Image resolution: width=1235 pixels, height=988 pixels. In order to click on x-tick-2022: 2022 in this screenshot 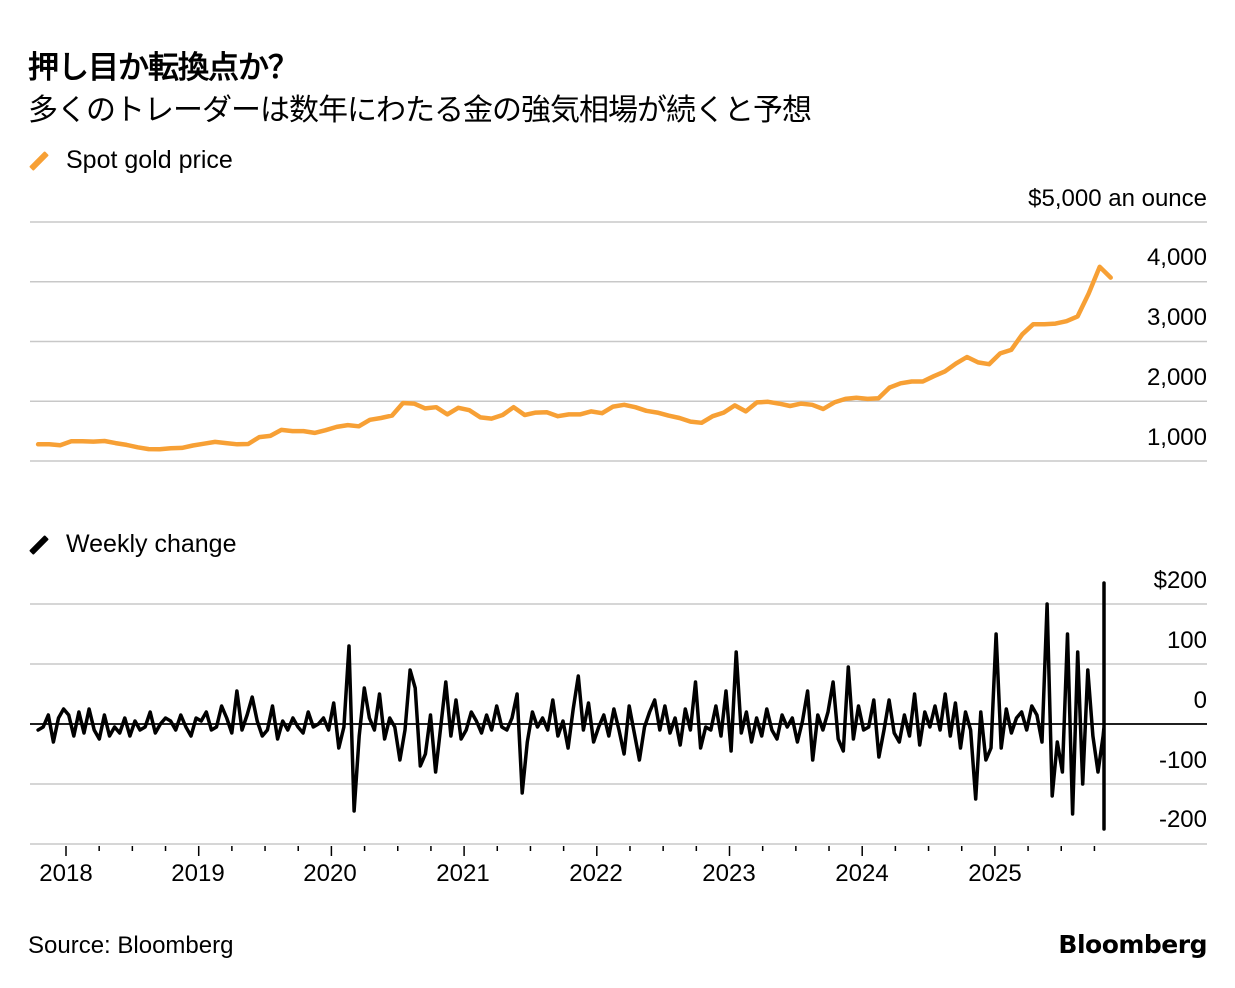, I will do `click(596, 873)`.